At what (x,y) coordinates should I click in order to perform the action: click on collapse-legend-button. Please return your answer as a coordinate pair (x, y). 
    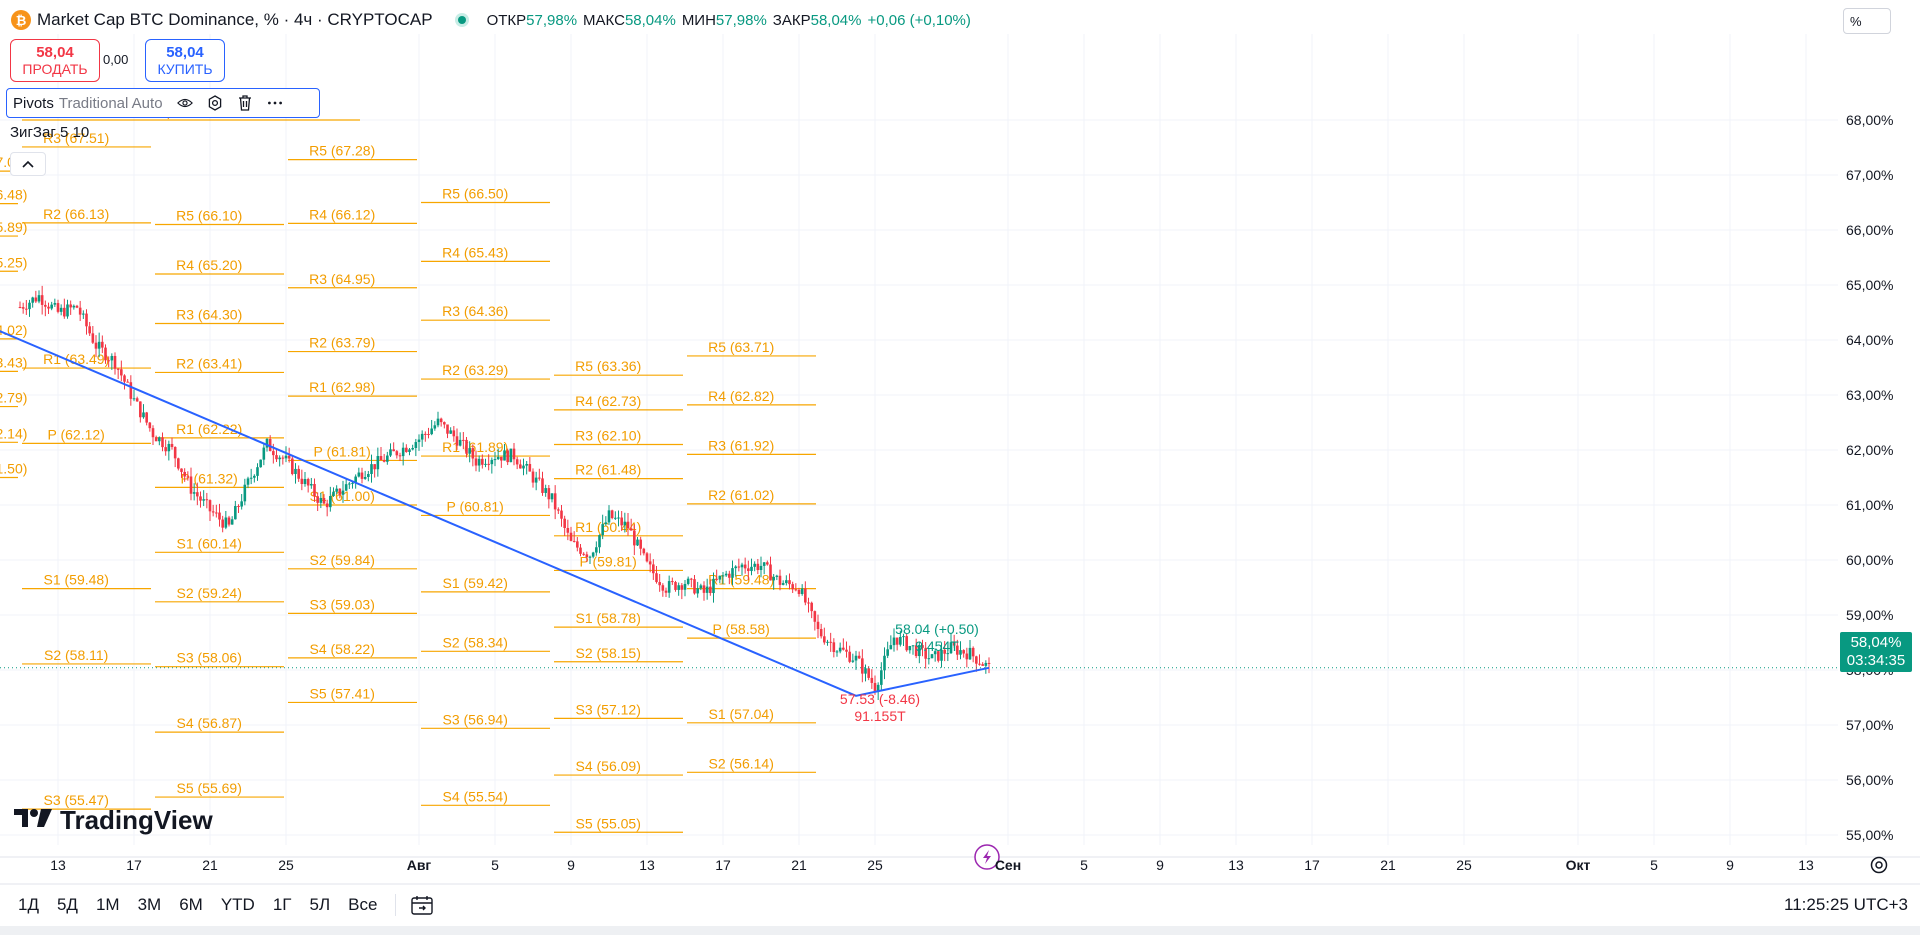
    Looking at the image, I should click on (28, 164).